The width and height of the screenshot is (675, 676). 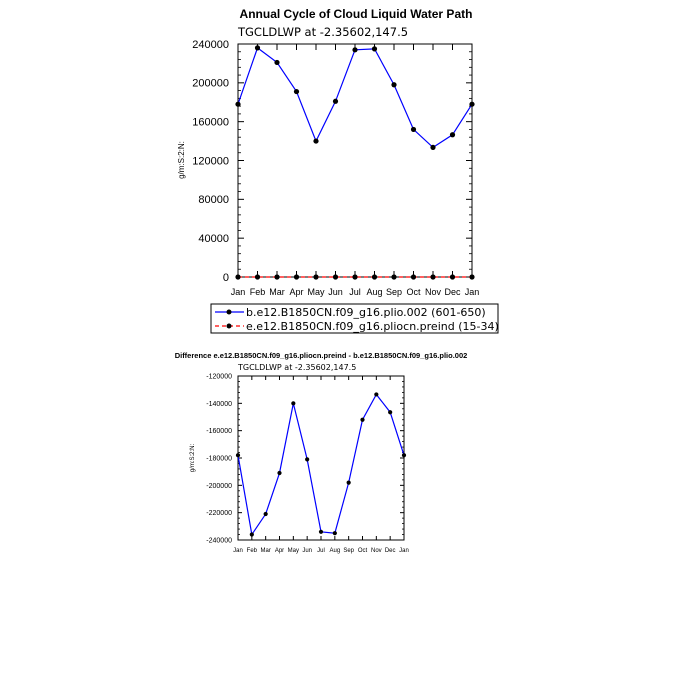 What do you see at coordinates (322, 32) in the screenshot?
I see `top-chart-subtitle: TGCLDLWP at -2.35602,147.5` at bounding box center [322, 32].